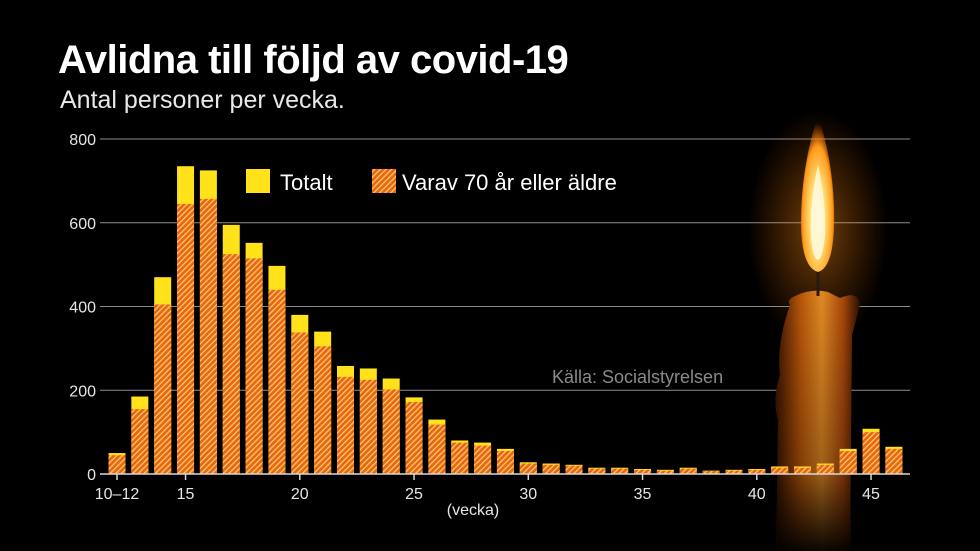 This screenshot has width=980, height=551. Describe the element at coordinates (313, 60) in the screenshot. I see `page-title: Avlidna till följd av covid-19` at that location.